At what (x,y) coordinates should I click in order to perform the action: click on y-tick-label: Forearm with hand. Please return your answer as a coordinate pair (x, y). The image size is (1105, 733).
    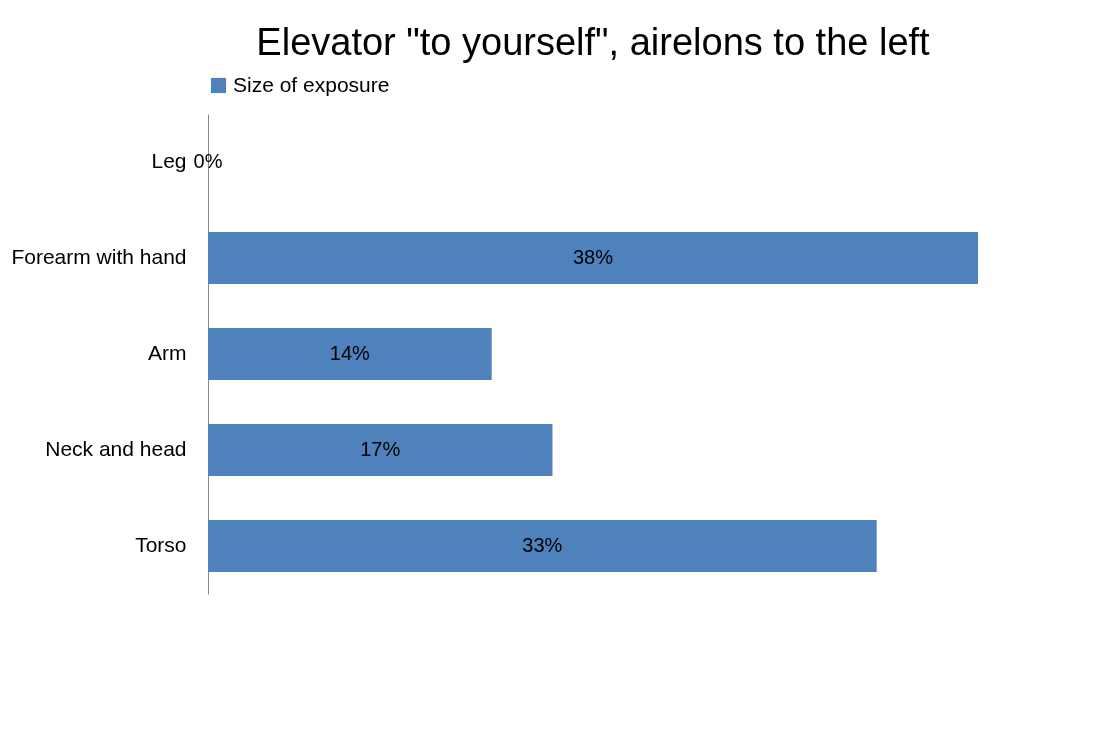
    Looking at the image, I should click on (99, 256).